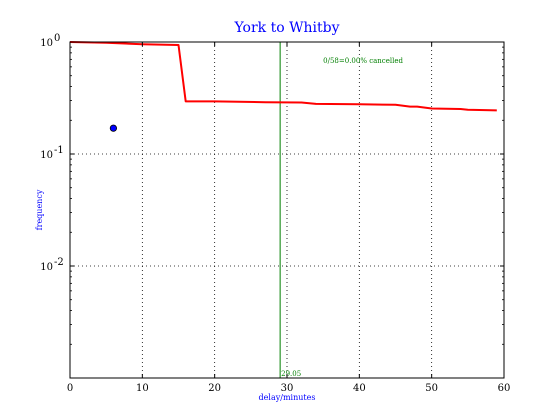  Describe the element at coordinates (59, 262) in the screenshot. I see `y-tick-exponent: -2` at that location.